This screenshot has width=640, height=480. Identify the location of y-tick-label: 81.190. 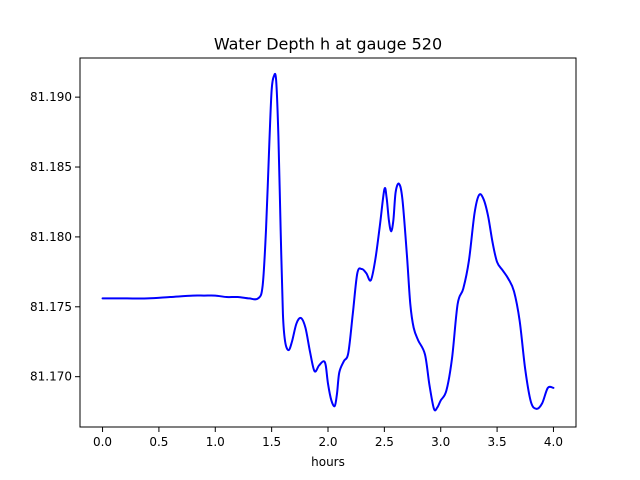
(51, 97).